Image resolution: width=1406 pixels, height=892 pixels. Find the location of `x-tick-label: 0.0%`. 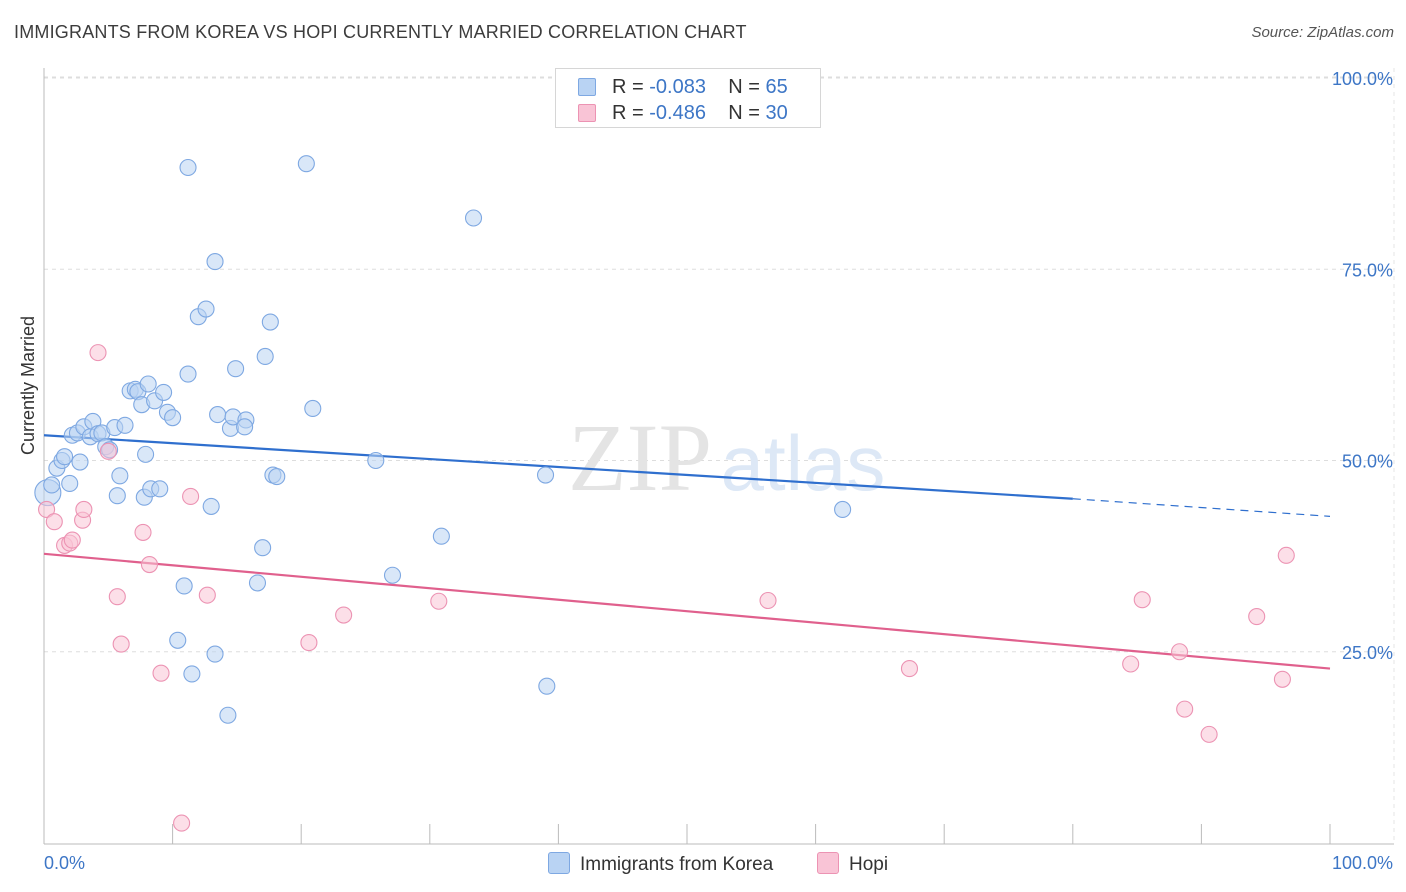

x-tick-label: 0.0% is located at coordinates (64, 863).